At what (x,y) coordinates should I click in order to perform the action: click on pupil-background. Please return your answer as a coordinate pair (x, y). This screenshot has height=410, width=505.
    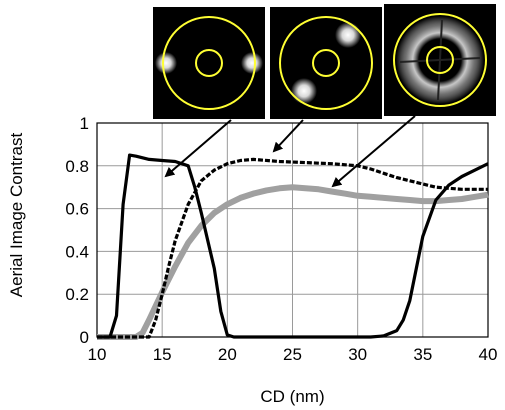
    Looking at the image, I should click on (326, 63).